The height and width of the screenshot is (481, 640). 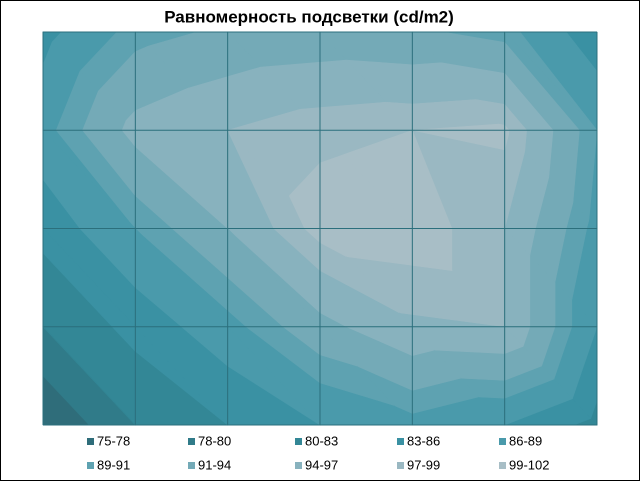 What do you see at coordinates (529, 464) in the screenshot?
I see `legend-label: 99-102` at bounding box center [529, 464].